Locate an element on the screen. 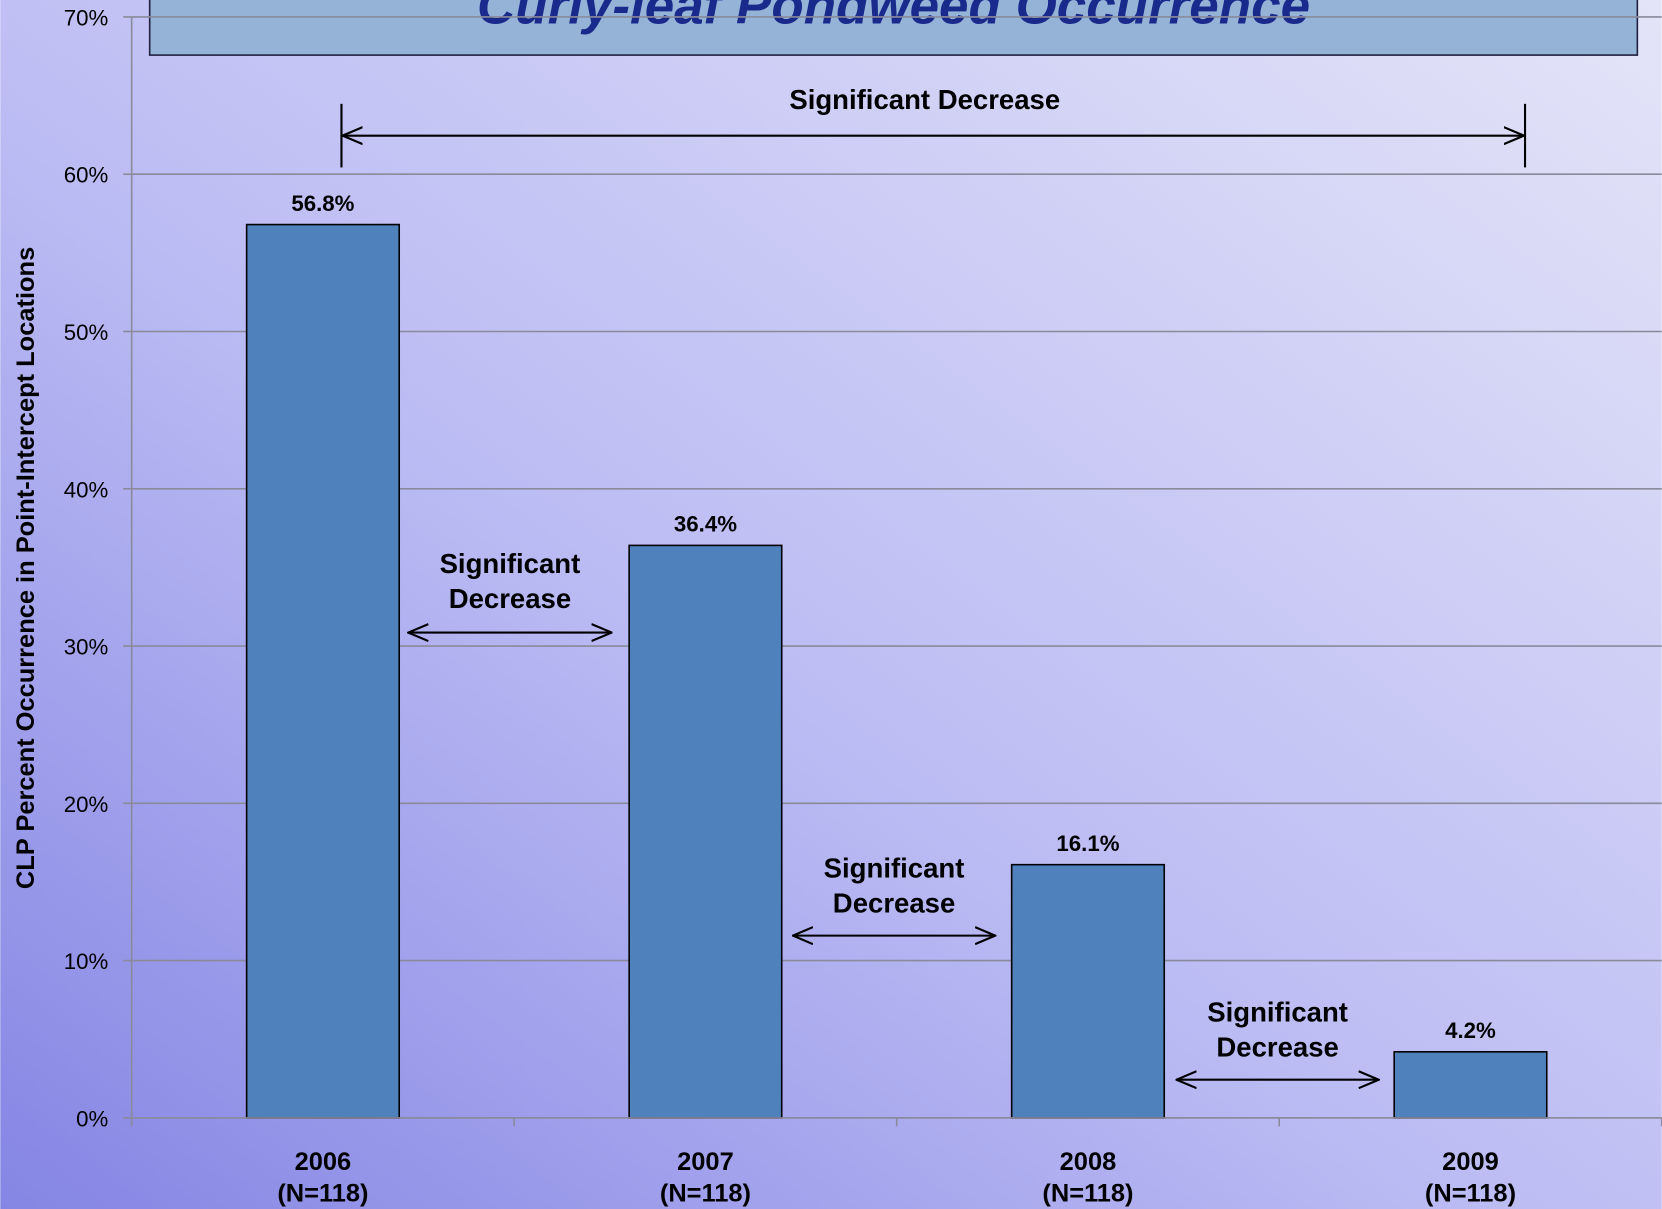  y-tick-label: 70% is located at coordinates (86, 17).